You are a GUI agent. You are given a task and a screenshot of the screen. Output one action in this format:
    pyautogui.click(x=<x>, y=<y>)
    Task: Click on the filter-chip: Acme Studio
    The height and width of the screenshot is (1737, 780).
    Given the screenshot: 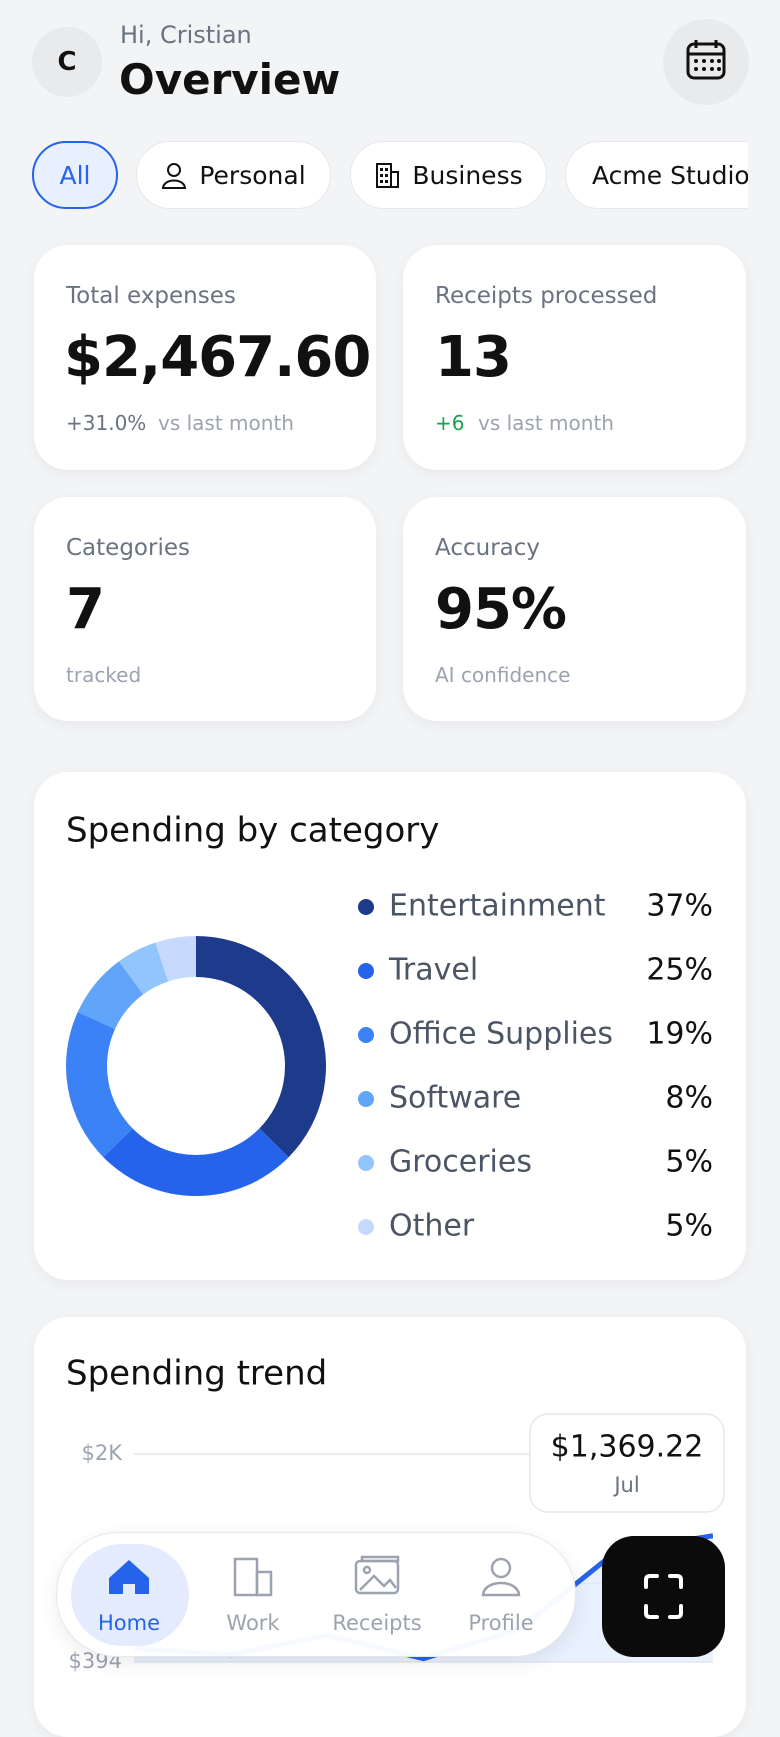 What is the action you would take?
    pyautogui.click(x=657, y=175)
    